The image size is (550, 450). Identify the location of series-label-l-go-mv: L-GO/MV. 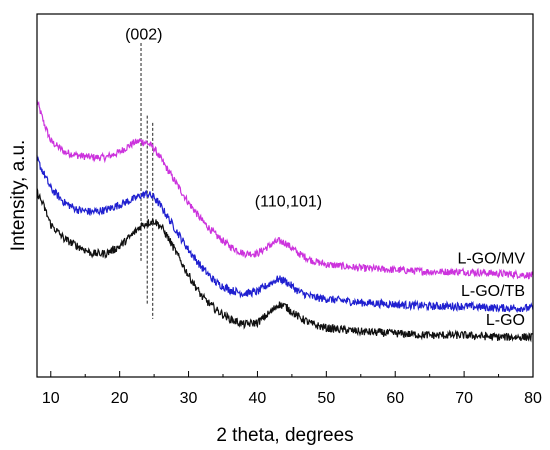
(491, 258).